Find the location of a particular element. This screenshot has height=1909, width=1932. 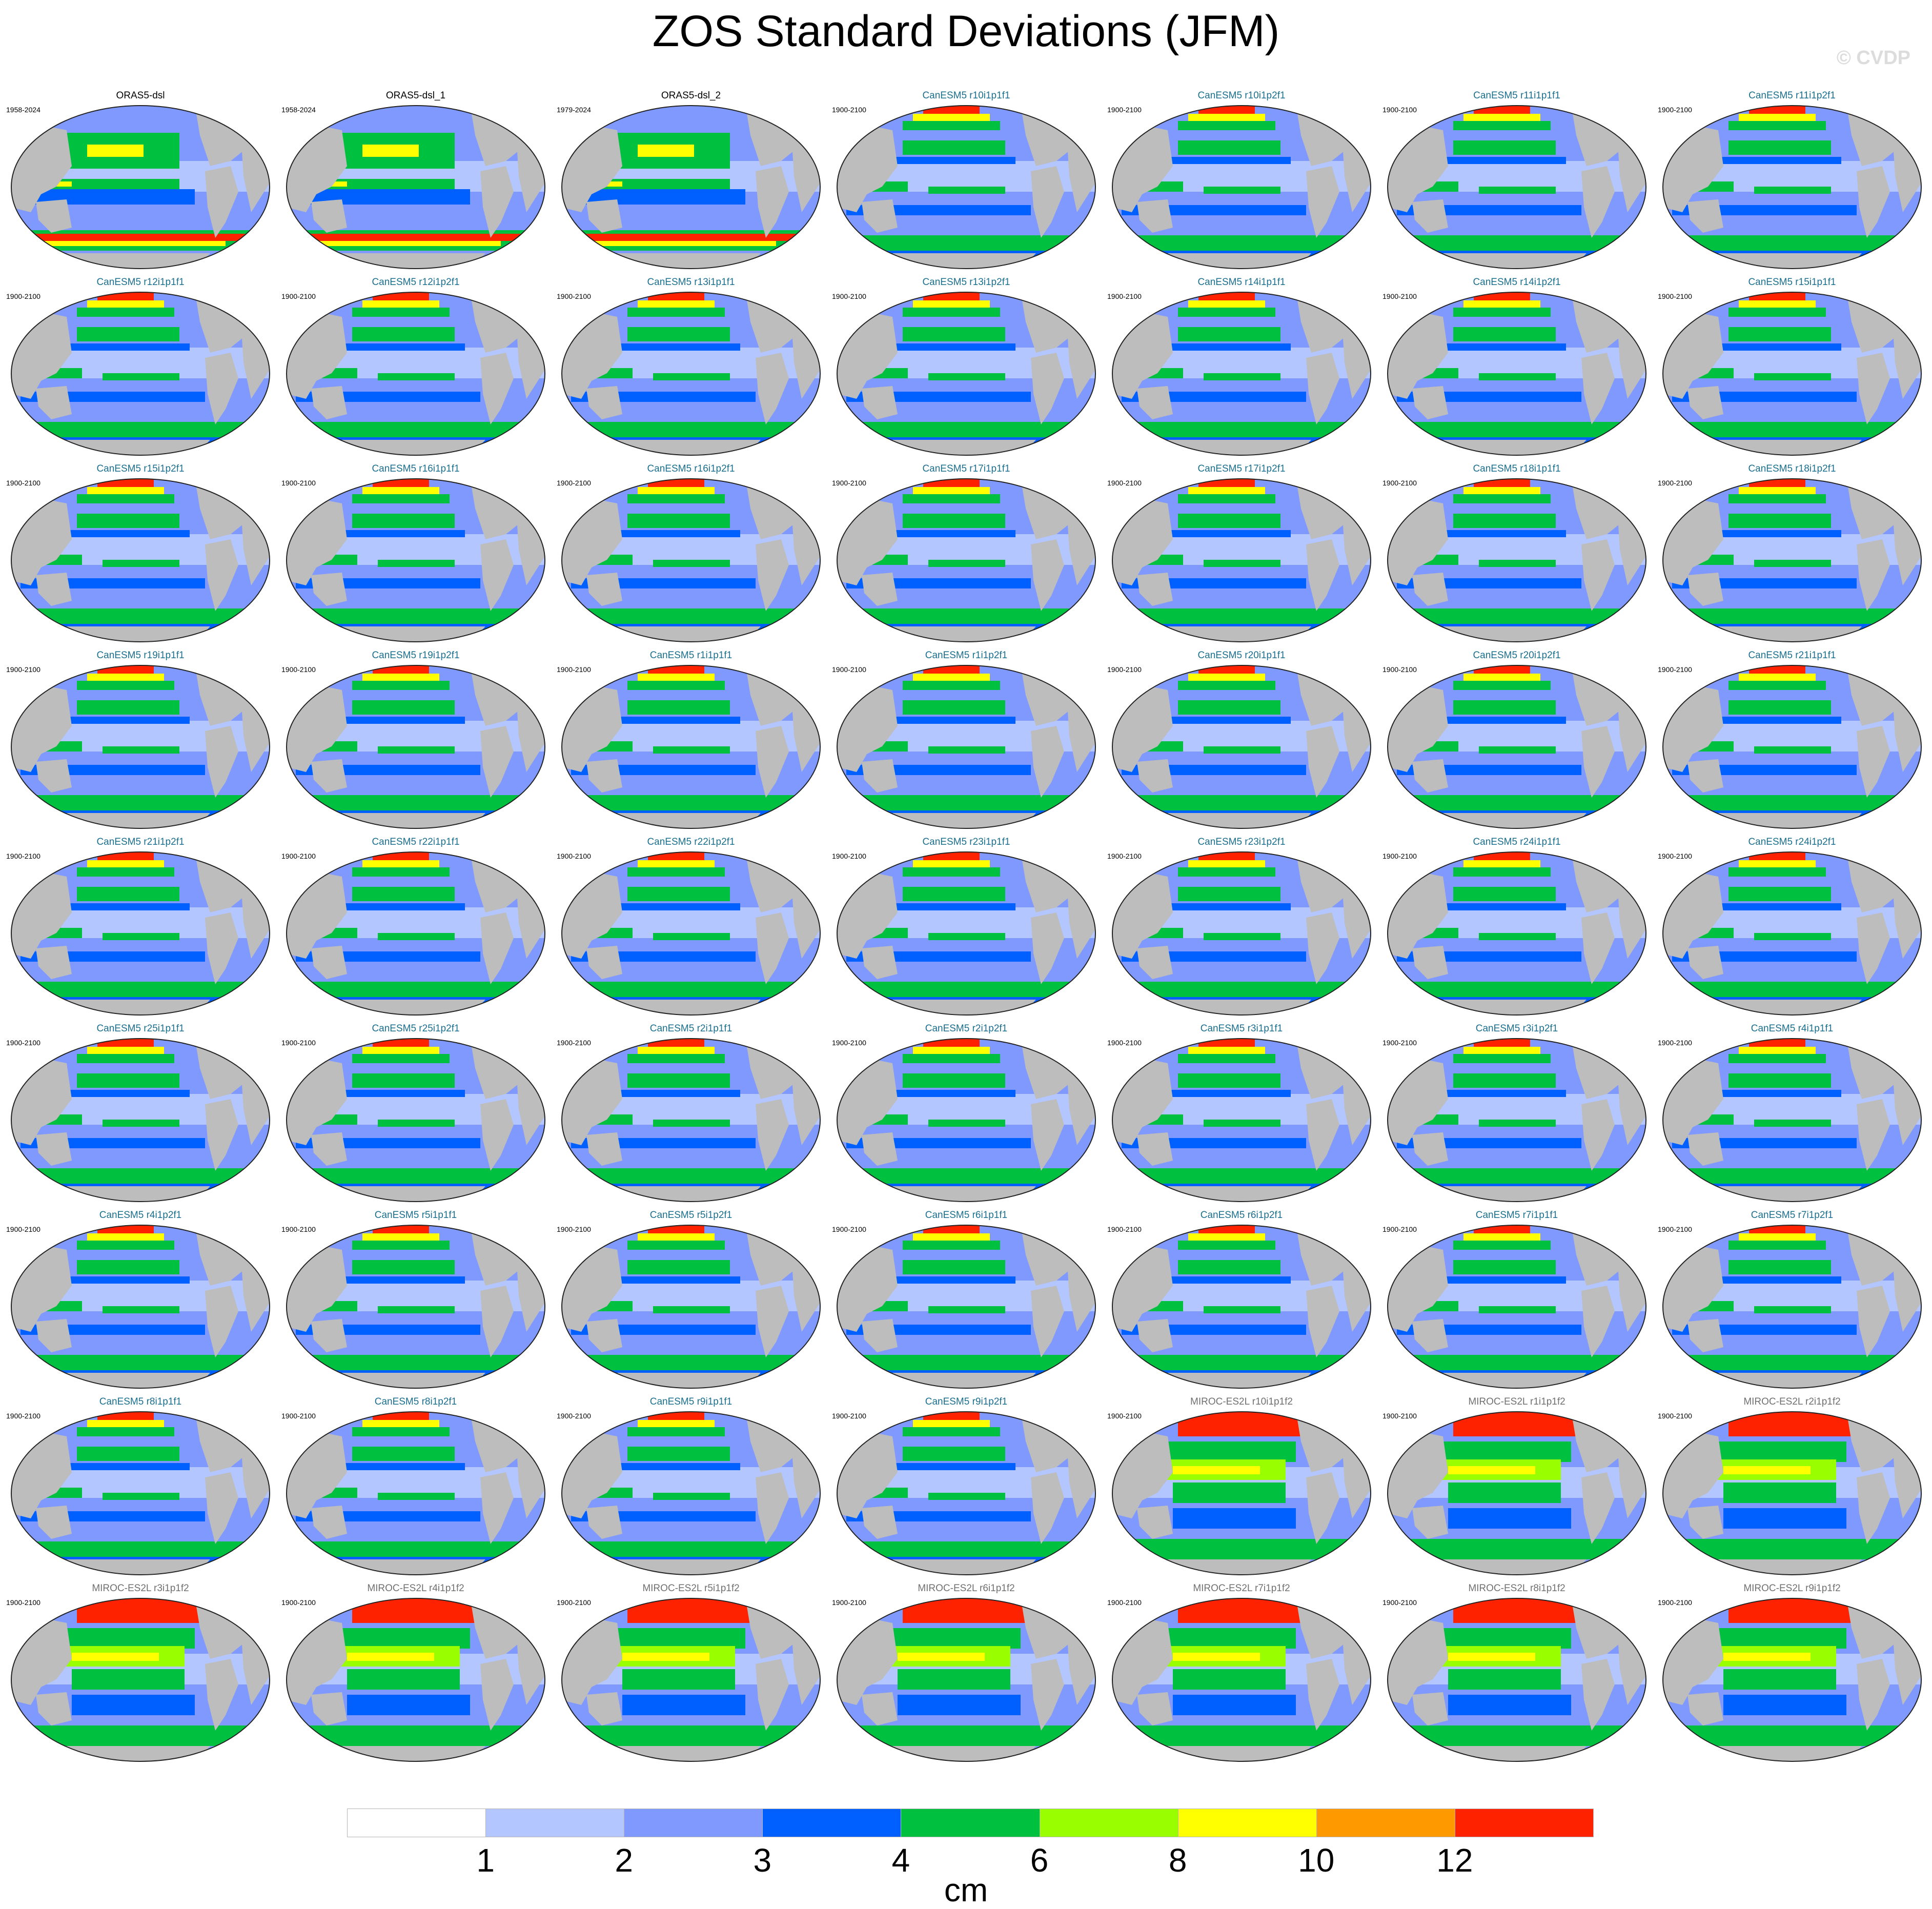

map-panel: CanESM5 r23i1p1f1 1900-2100 is located at coordinates (966, 930).